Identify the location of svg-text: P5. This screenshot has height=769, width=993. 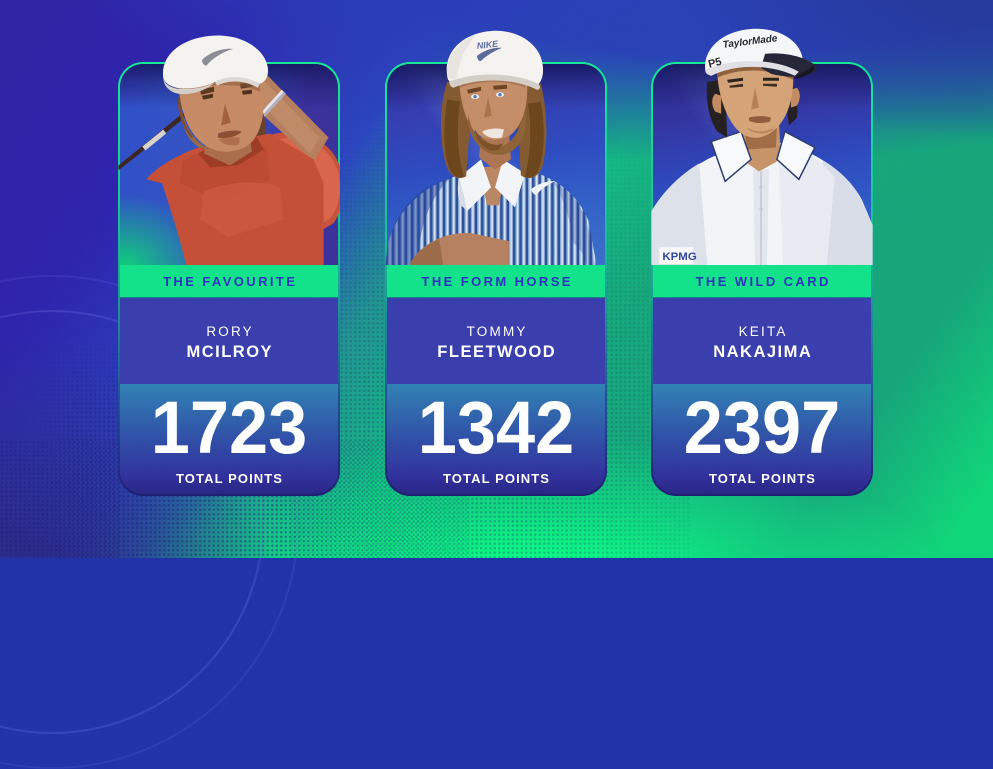
(715, 63).